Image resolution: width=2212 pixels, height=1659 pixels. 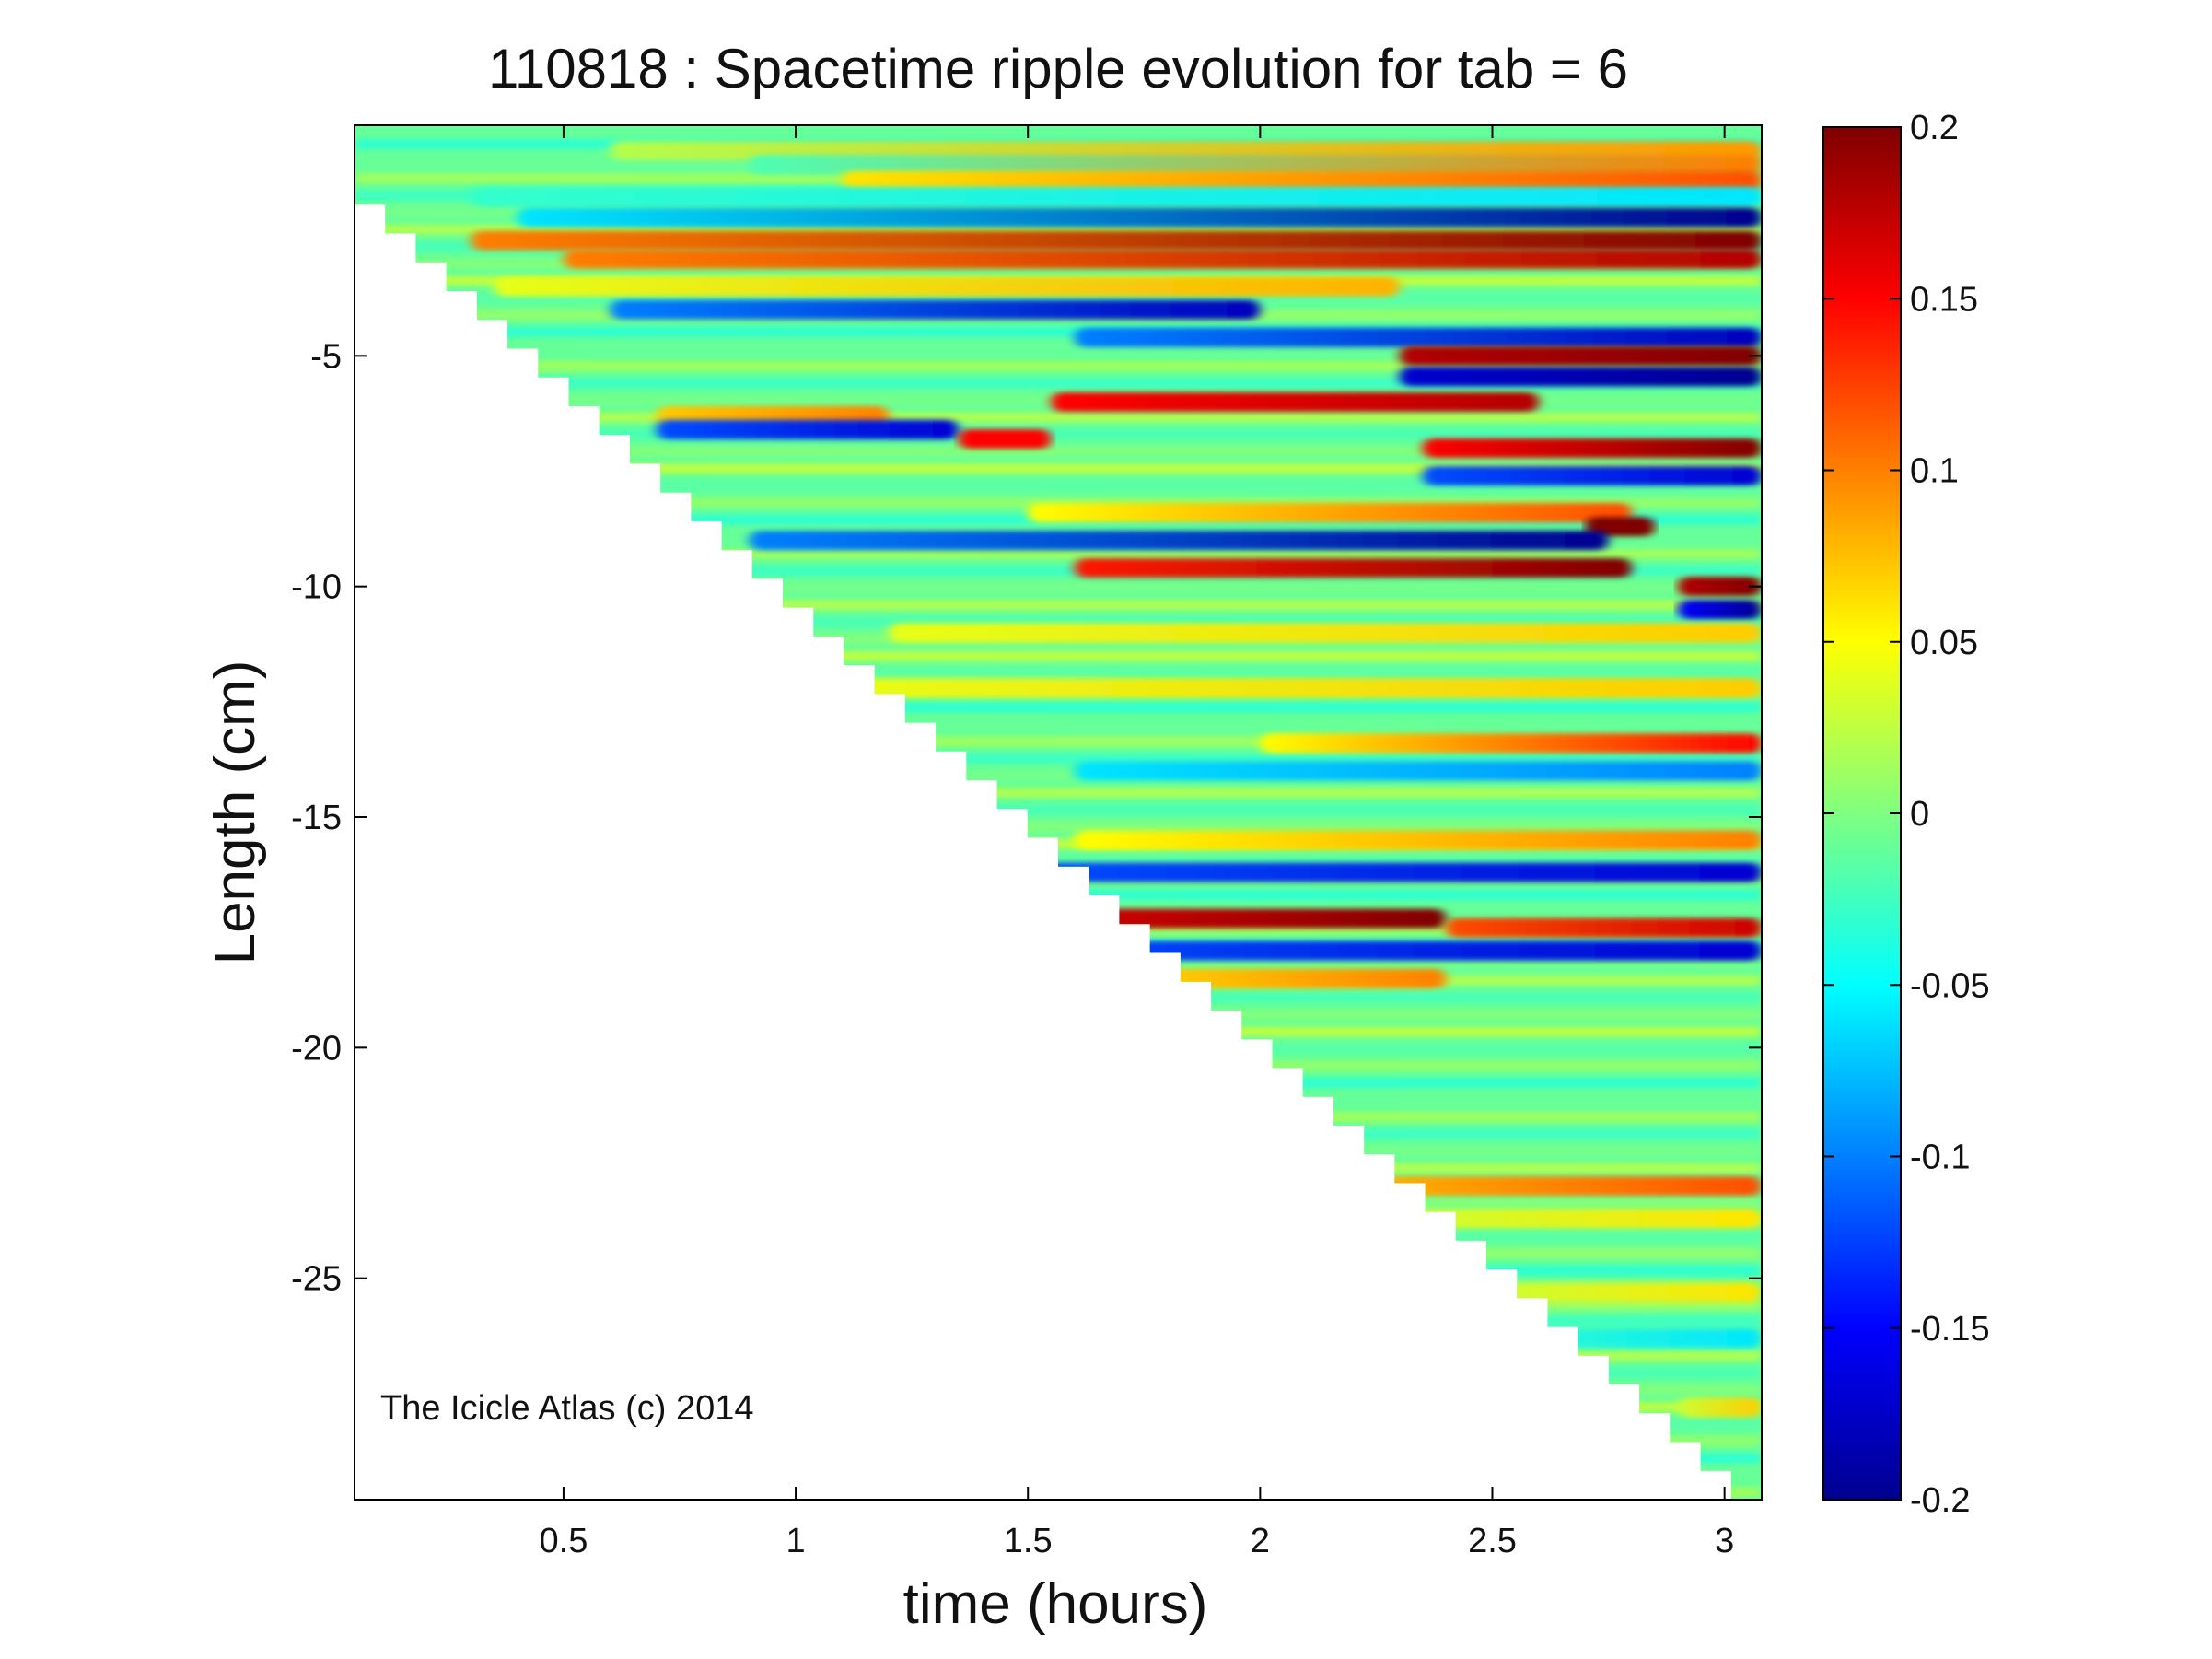 I want to click on colorbar-tick-label: 0.1, so click(x=1935, y=471).